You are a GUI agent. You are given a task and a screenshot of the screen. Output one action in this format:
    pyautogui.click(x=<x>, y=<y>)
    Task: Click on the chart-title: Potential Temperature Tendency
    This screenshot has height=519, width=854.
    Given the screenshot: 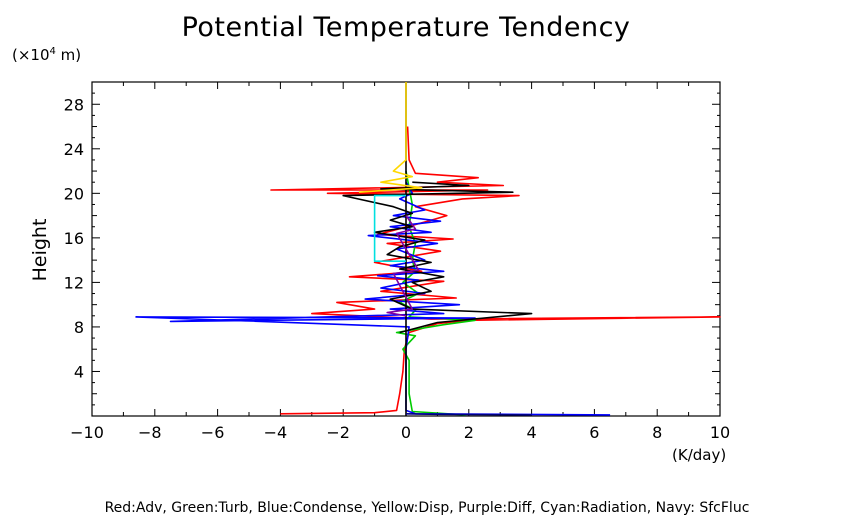 What is the action you would take?
    pyautogui.click(x=406, y=27)
    